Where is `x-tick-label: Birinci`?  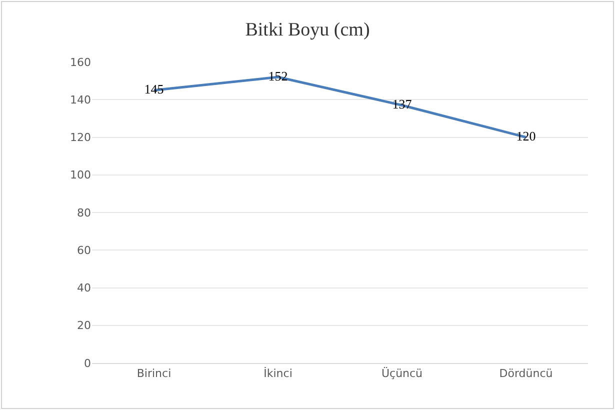 x-tick-label: Birinci is located at coordinates (154, 373).